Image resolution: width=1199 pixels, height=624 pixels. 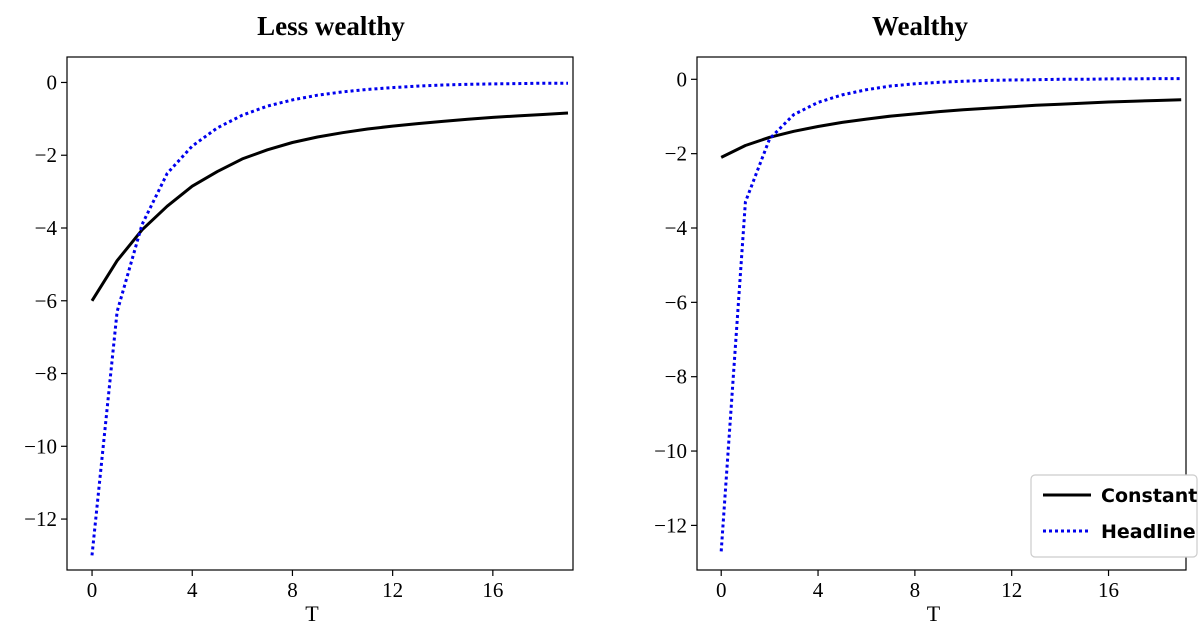 I want to click on legend-label-headline: Headline, so click(x=1148, y=532).